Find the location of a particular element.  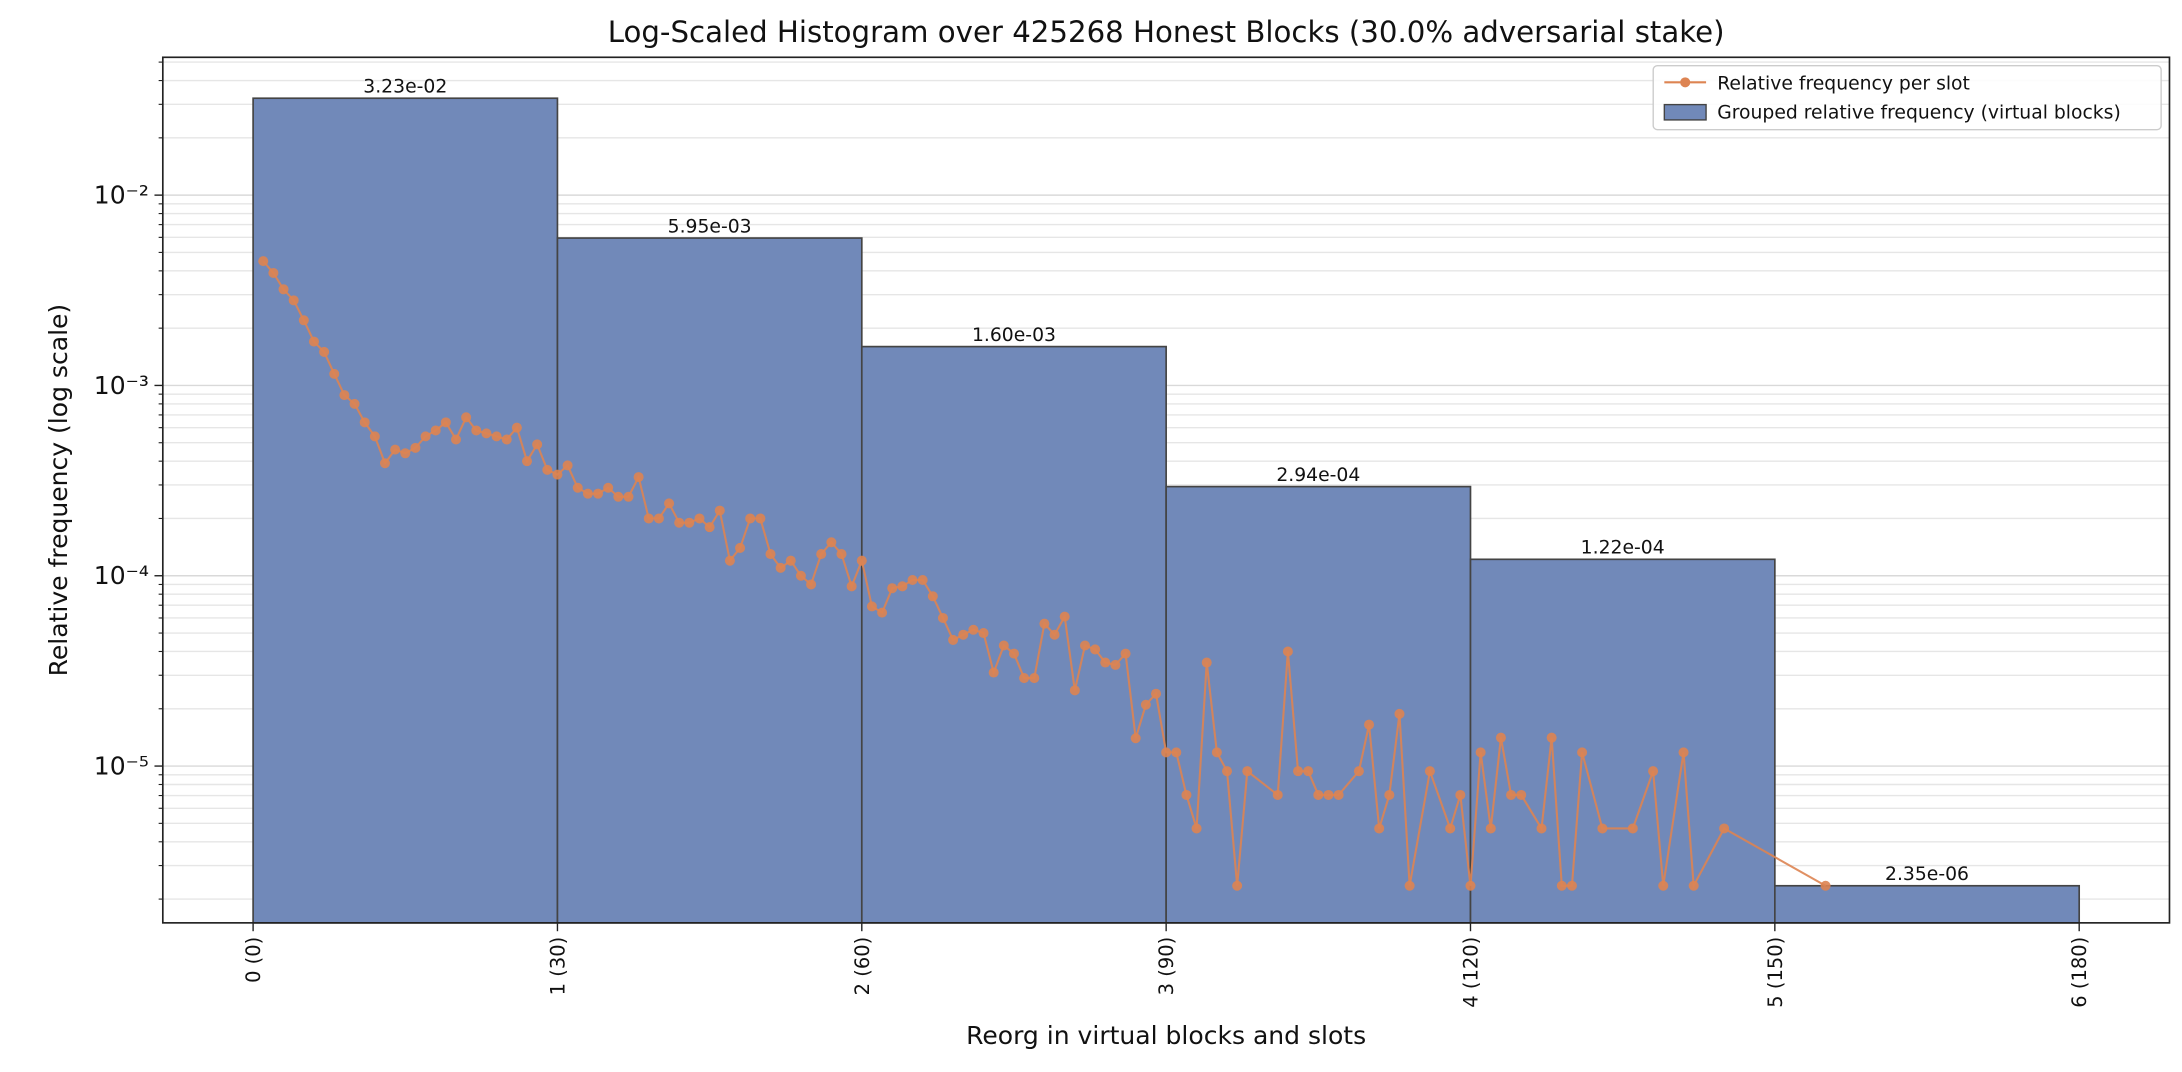

x-tick-label: 2 (60) is located at coordinates (862, 966).